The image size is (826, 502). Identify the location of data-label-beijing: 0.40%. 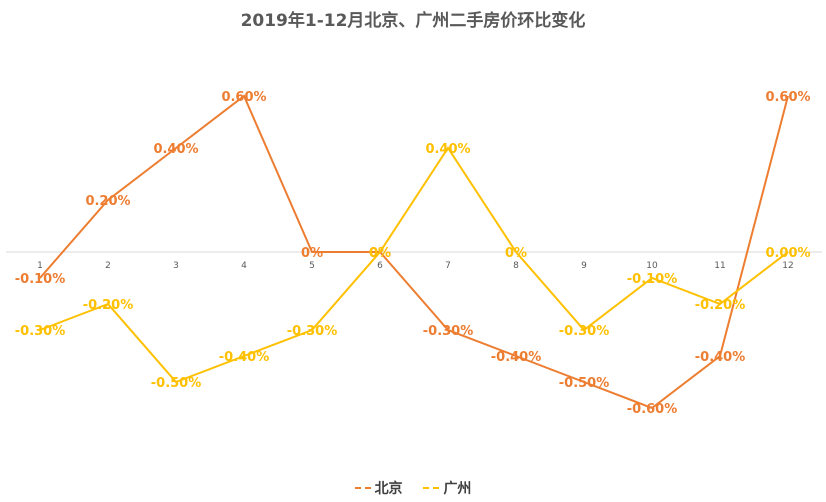
(175, 149).